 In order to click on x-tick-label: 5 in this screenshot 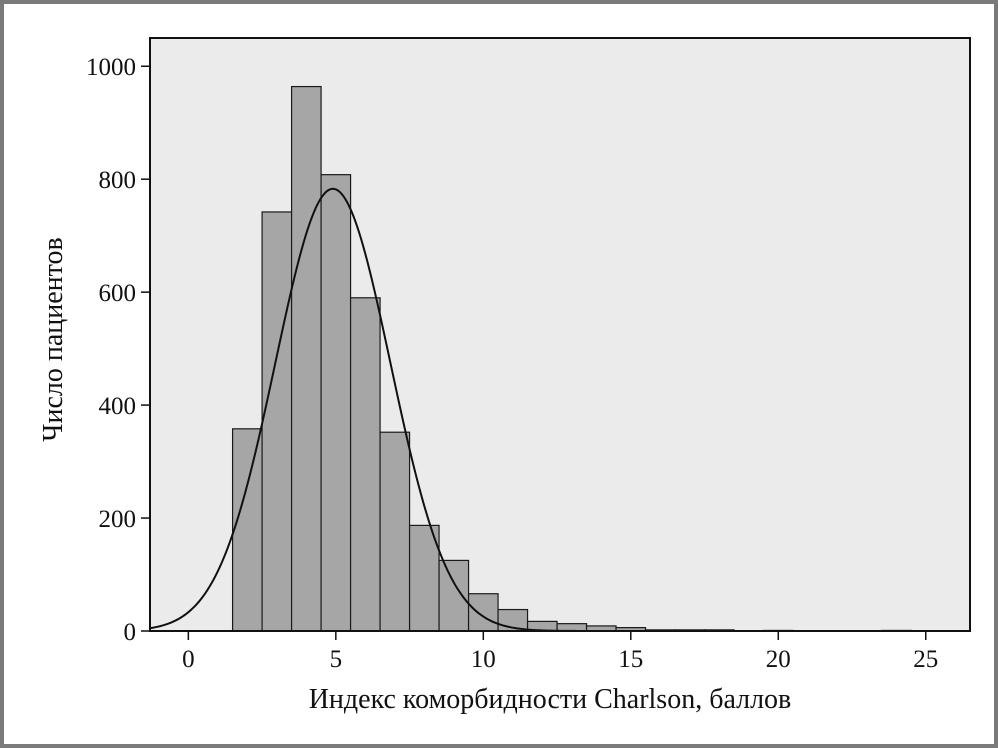, I will do `click(336, 659)`.